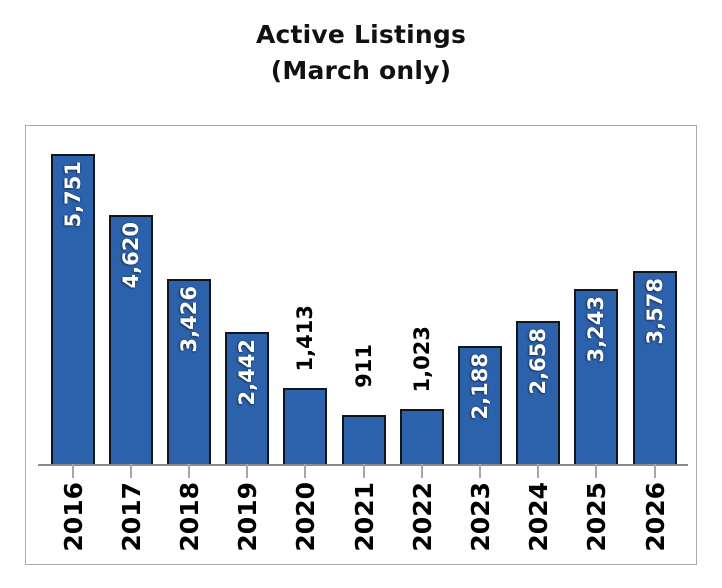  What do you see at coordinates (596, 517) in the screenshot?
I see `x-tick-label-2025: 2025` at bounding box center [596, 517].